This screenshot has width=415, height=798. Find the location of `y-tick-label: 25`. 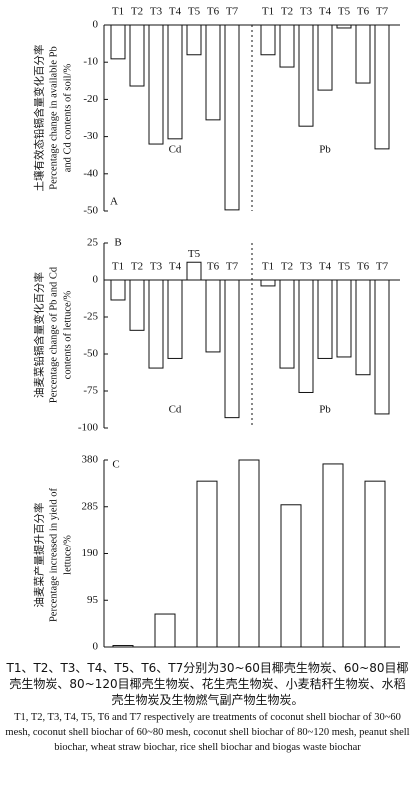

y-tick-label: 25 is located at coordinates (93, 243).